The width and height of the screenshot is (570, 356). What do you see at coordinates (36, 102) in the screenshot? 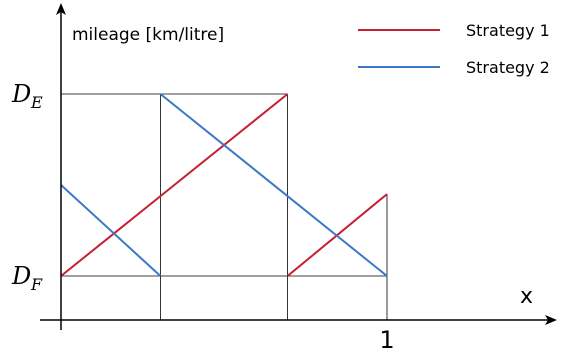
I see `y-tick-label-subscript: E` at bounding box center [36, 102].